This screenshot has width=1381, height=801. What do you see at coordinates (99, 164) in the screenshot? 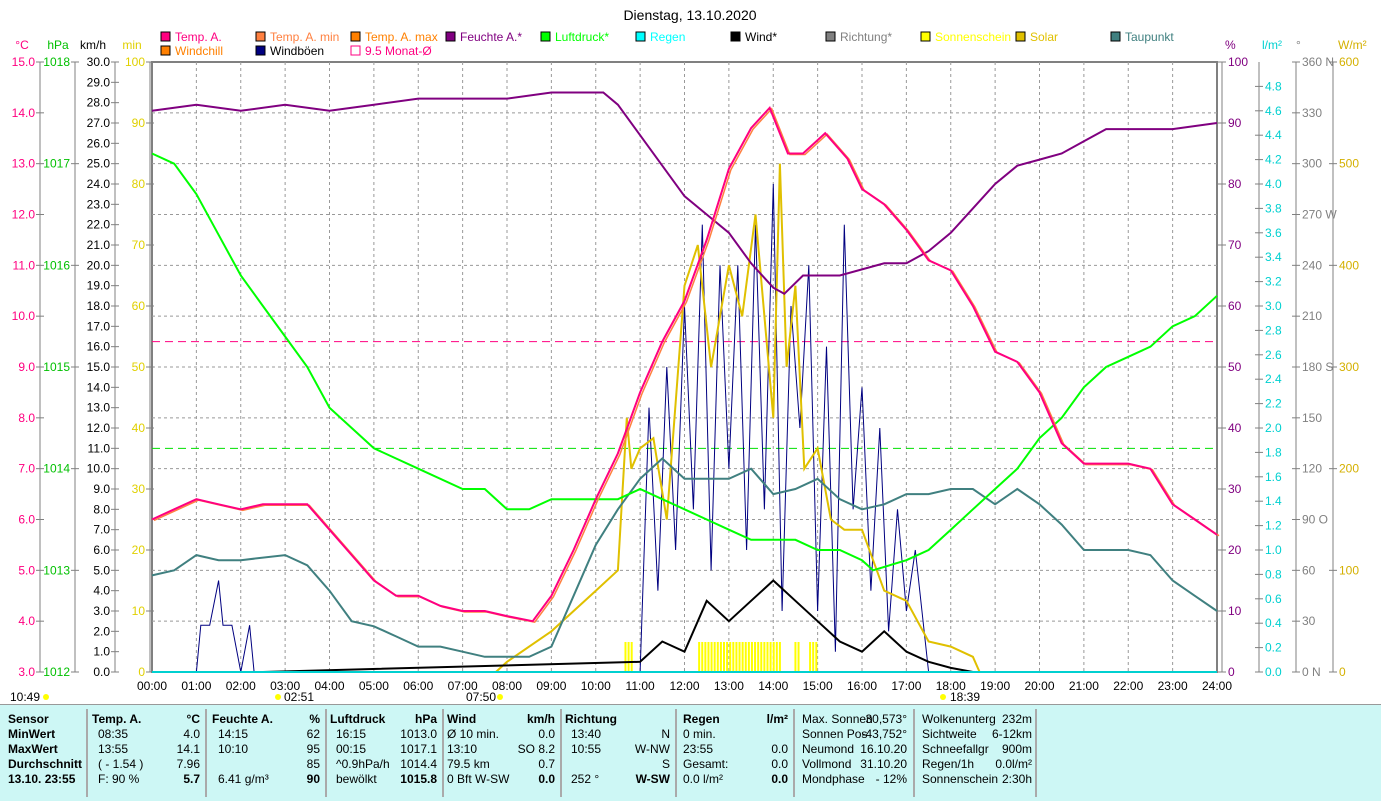
I see `wind-tick-label: 25.0` at bounding box center [99, 164].